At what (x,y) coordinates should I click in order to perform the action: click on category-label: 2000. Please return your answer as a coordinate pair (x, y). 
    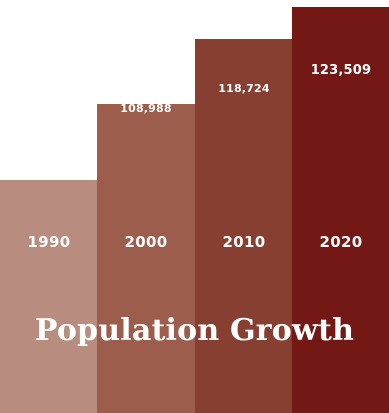
    Looking at the image, I should click on (146, 242).